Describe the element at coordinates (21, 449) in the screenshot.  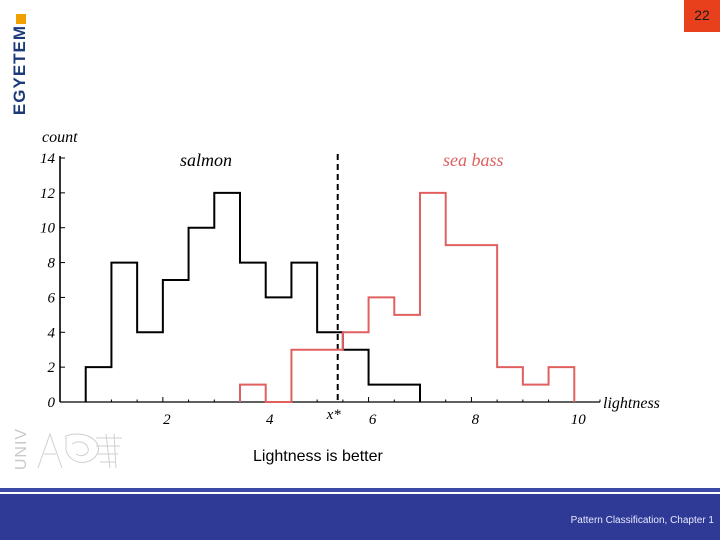
I see `univ-watermark-text: UNIV` at that location.